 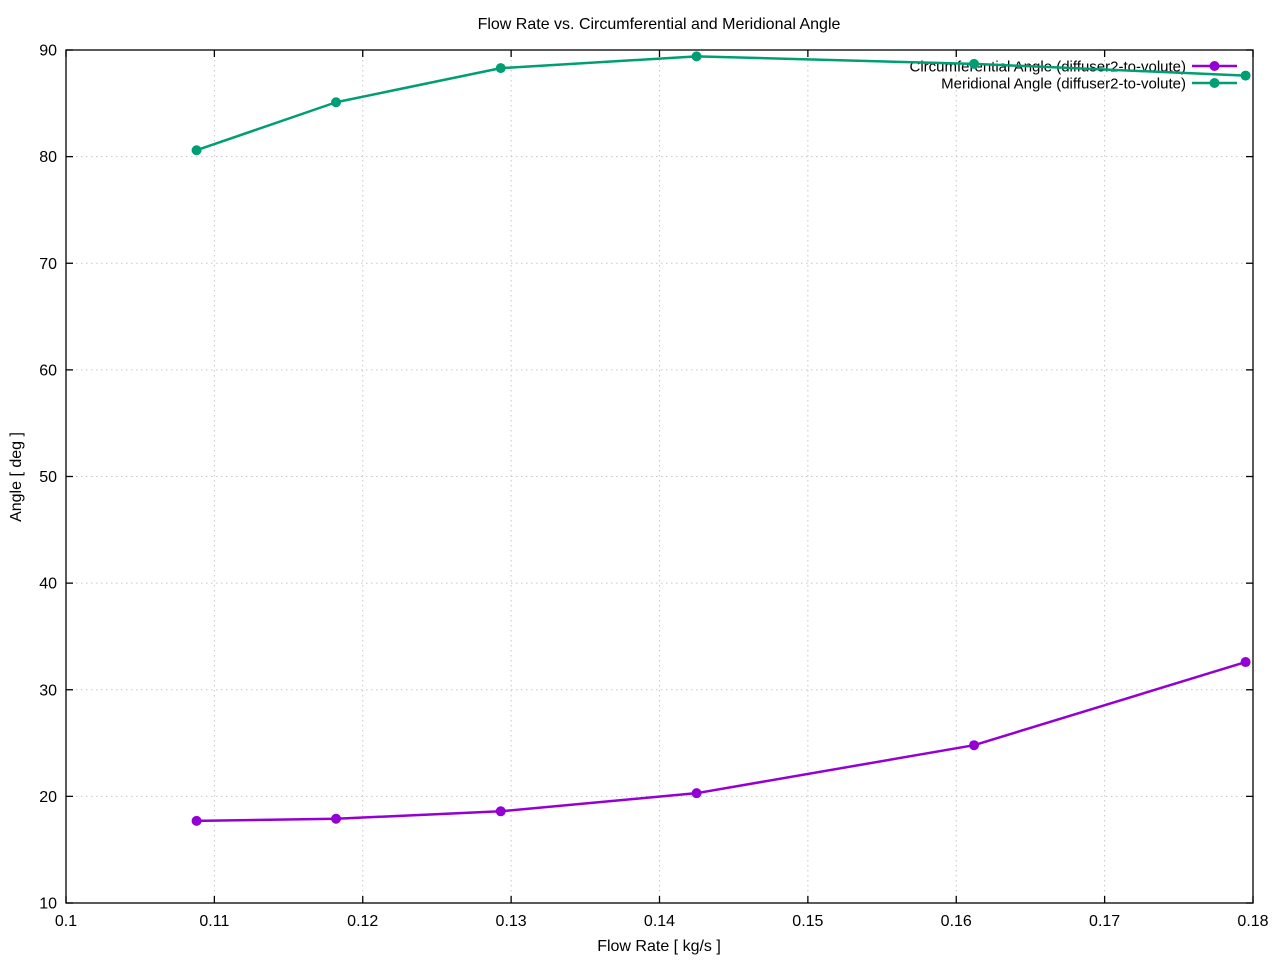 What do you see at coordinates (1104, 921) in the screenshot?
I see `x-tick-label: 0.17` at bounding box center [1104, 921].